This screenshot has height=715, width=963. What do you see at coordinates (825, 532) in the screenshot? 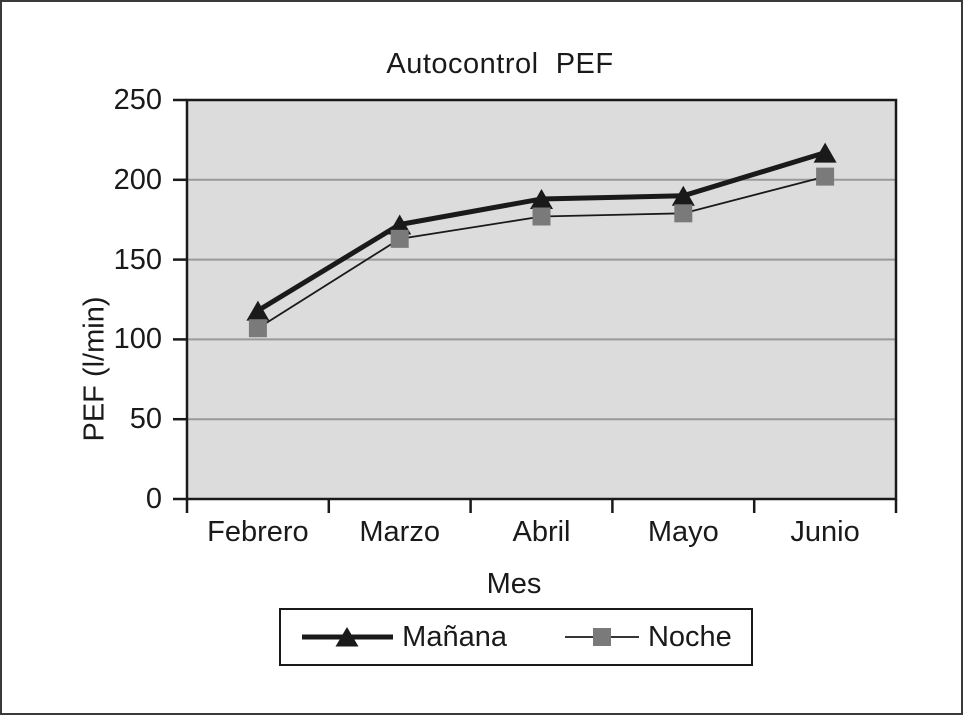
I see `x-tick-label: Junio` at bounding box center [825, 532].